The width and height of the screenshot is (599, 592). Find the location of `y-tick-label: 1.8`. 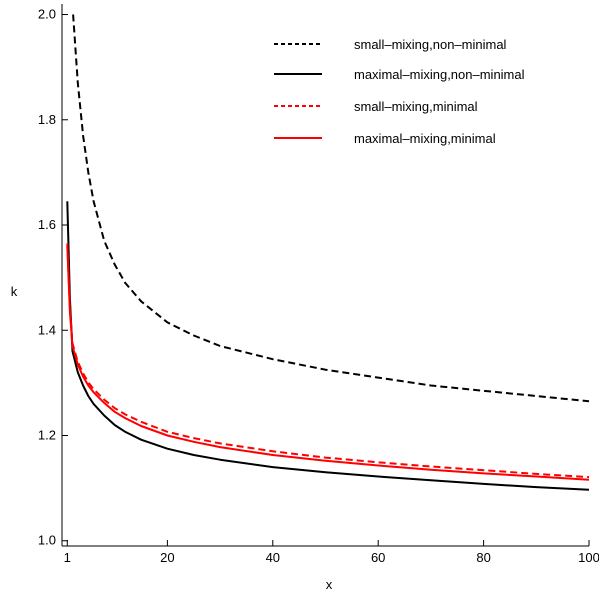

y-tick-label: 1.8 is located at coordinates (47, 119).